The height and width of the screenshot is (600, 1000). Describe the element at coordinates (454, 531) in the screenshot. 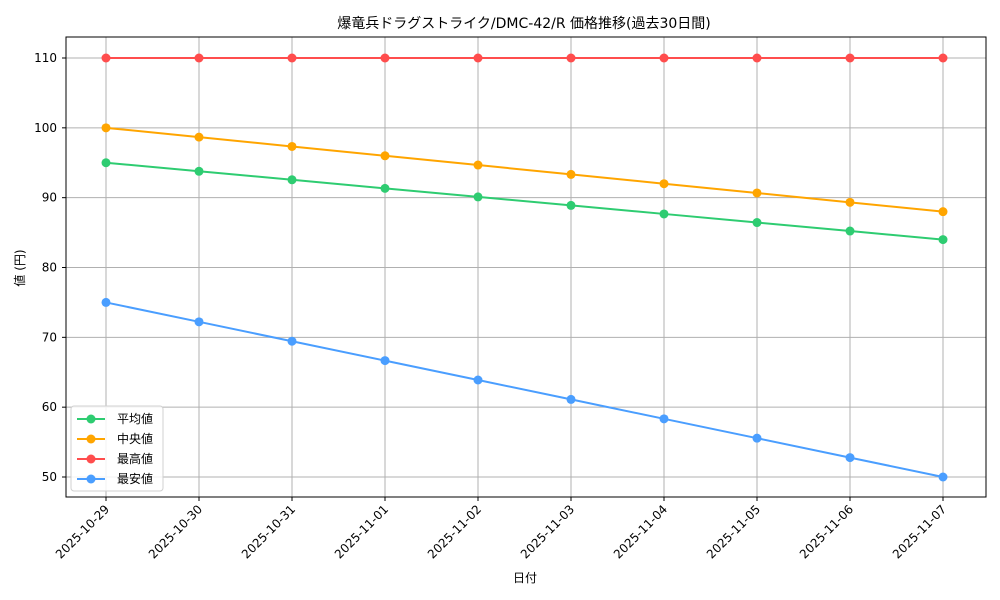

I see `x-tick-label: 2025-11-02` at that location.